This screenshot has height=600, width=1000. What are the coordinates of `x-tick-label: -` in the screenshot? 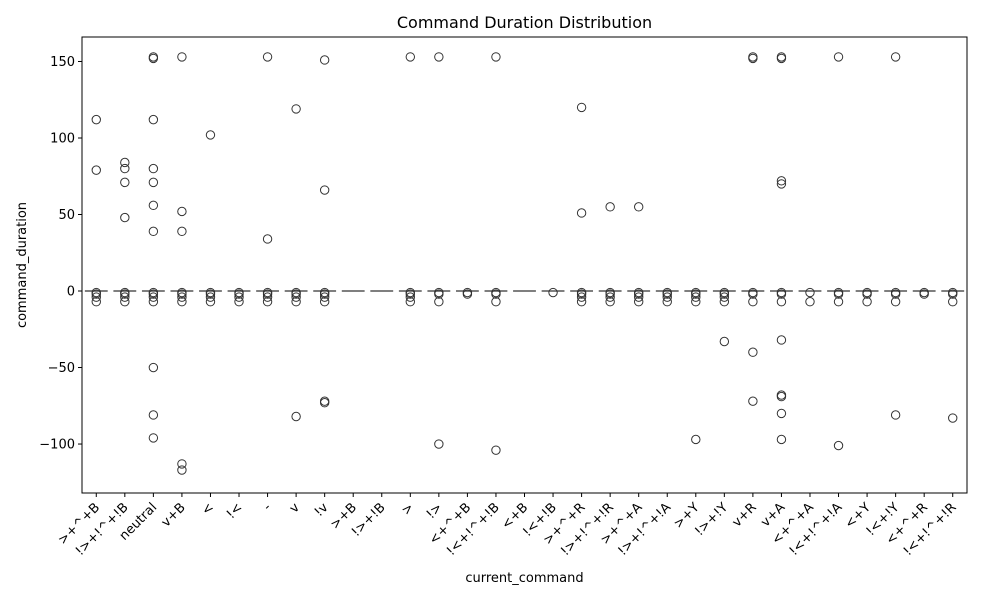 It's located at (267, 507).